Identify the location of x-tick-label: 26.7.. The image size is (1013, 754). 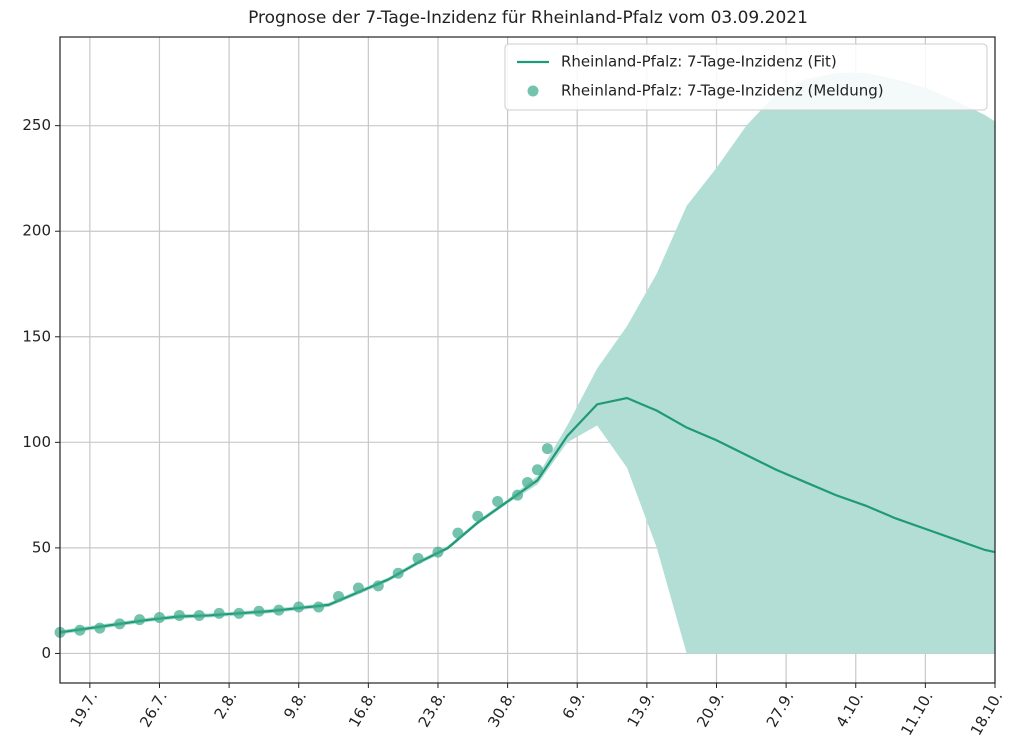
(153, 709).